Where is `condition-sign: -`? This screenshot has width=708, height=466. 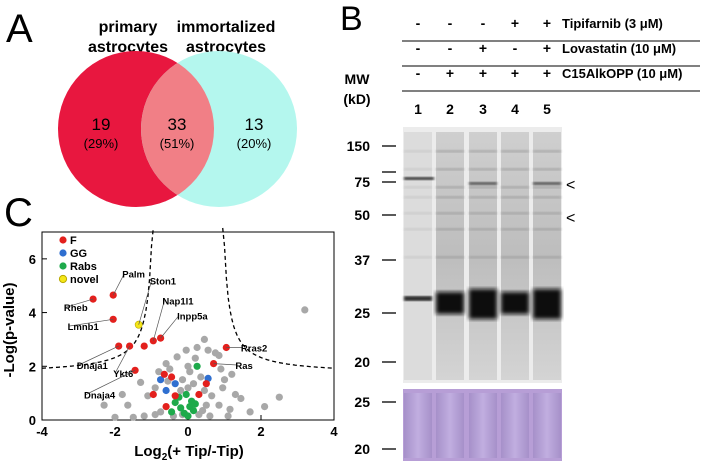 condition-sign: - is located at coordinates (450, 48).